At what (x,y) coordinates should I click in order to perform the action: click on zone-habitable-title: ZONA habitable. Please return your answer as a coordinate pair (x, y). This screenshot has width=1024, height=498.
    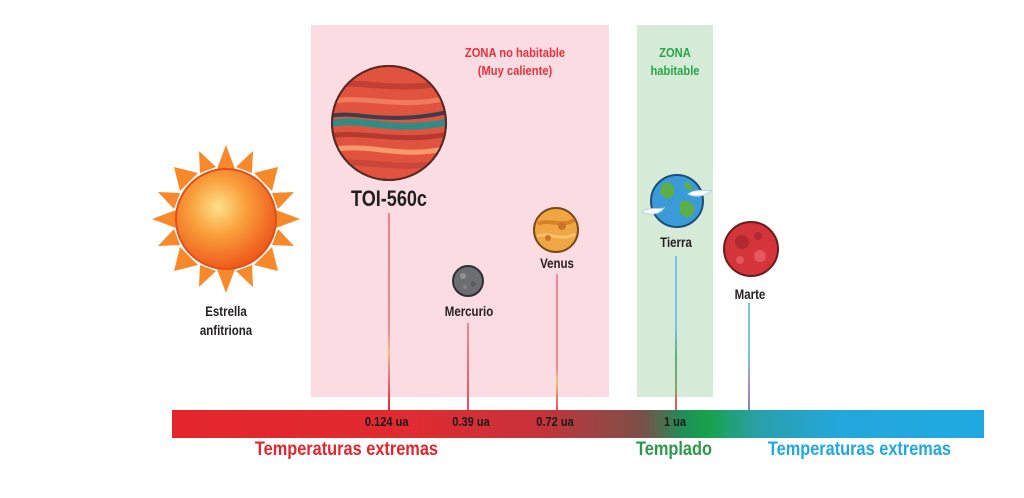
    Looking at the image, I should click on (674, 62).